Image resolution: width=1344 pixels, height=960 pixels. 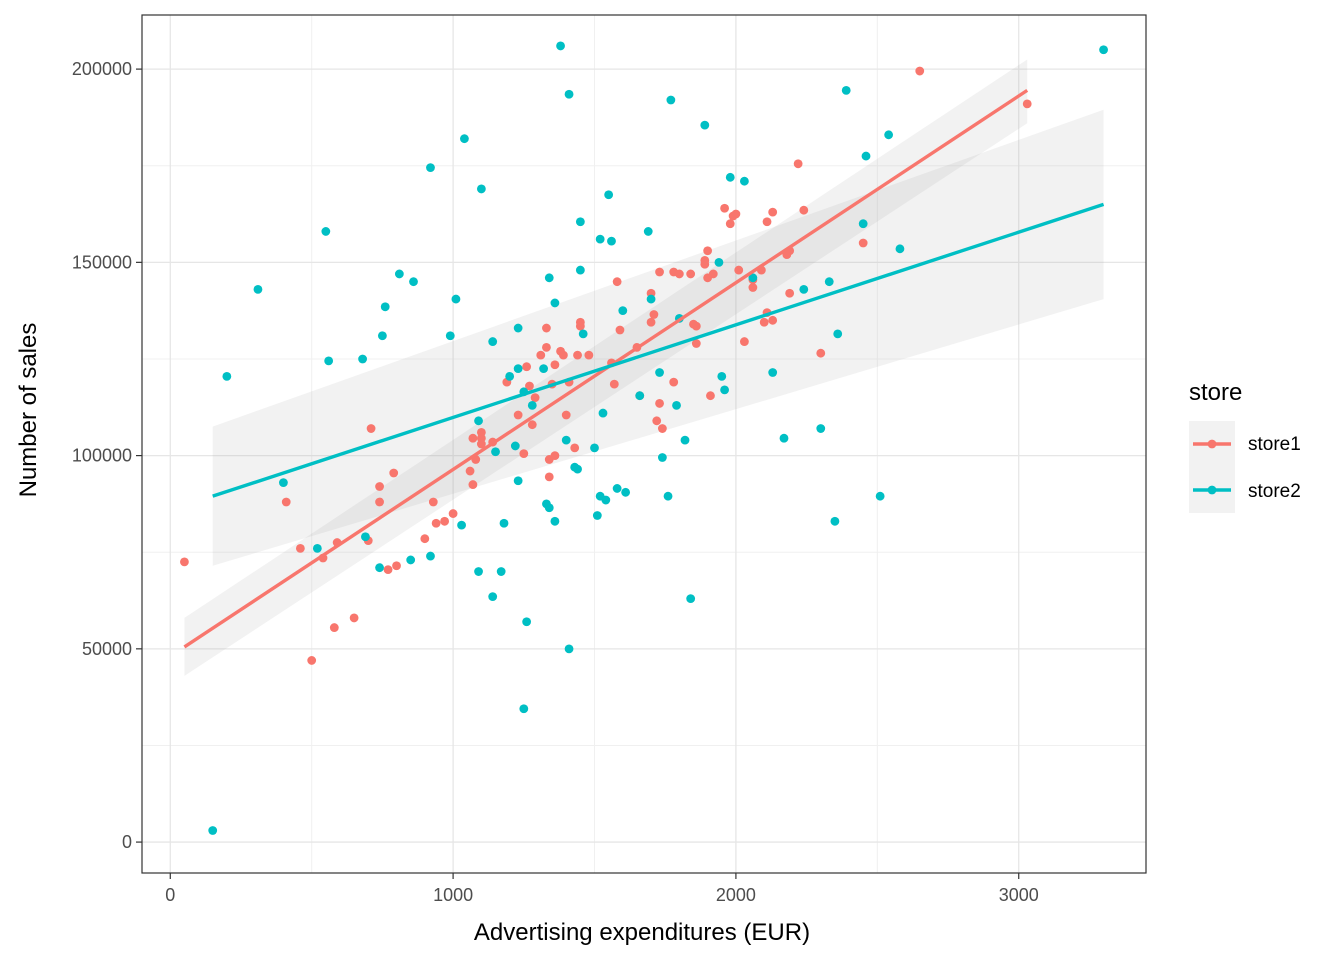 I want to click on y-tick-label: 100000, so click(x=102, y=456).